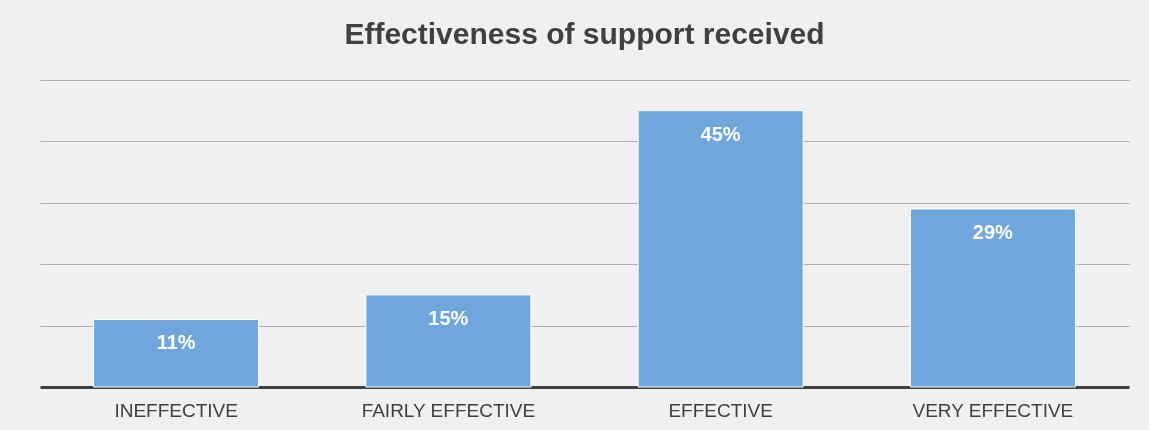 The image size is (1149, 430). What do you see at coordinates (176, 410) in the screenshot?
I see `x-tick-label: INEFFECTIVE` at bounding box center [176, 410].